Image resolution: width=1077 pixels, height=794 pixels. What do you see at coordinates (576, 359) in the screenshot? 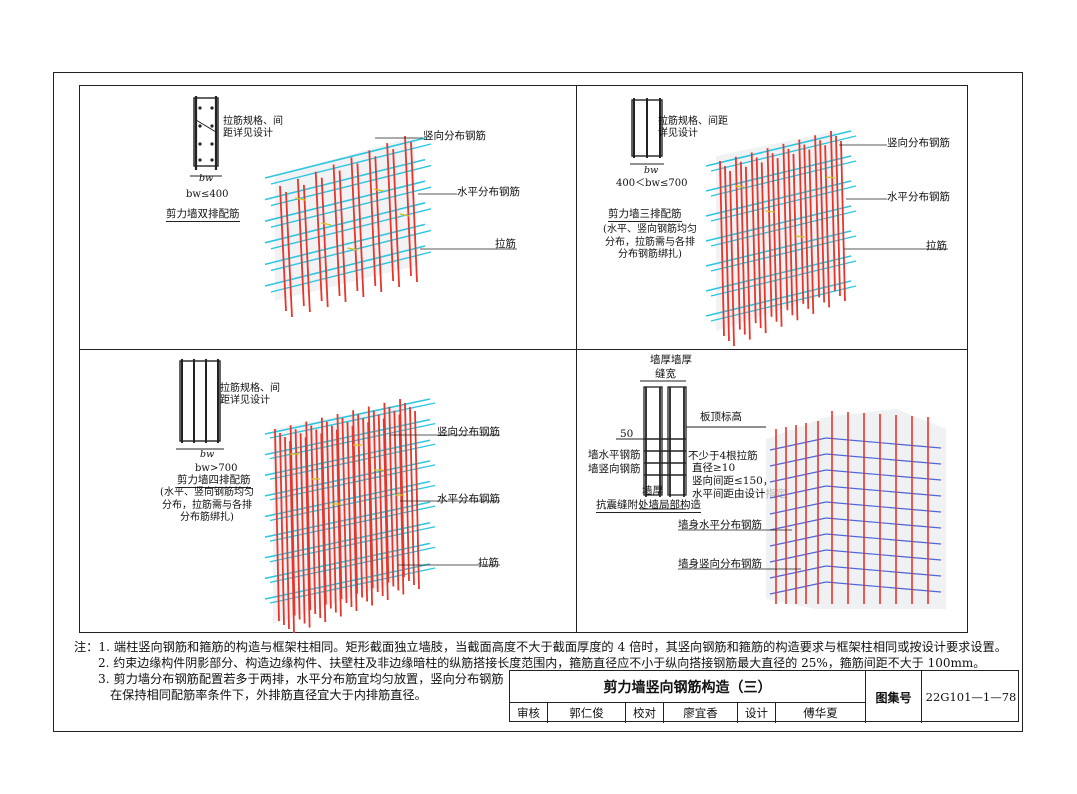
I see `divider-vertical` at bounding box center [576, 359].